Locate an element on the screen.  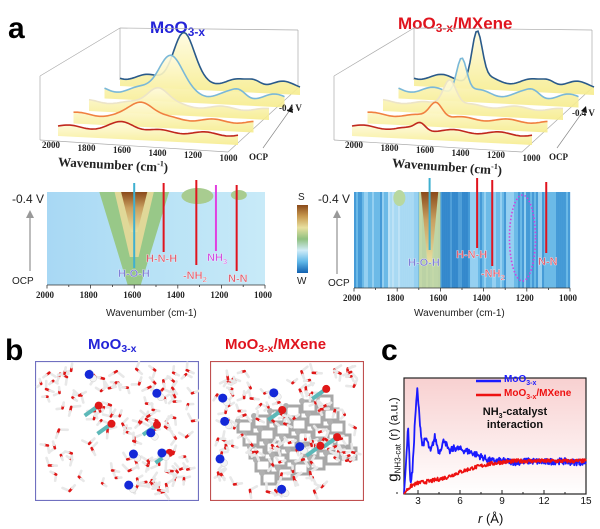
left-title: MoO3-x is located at coordinates (177, 28).